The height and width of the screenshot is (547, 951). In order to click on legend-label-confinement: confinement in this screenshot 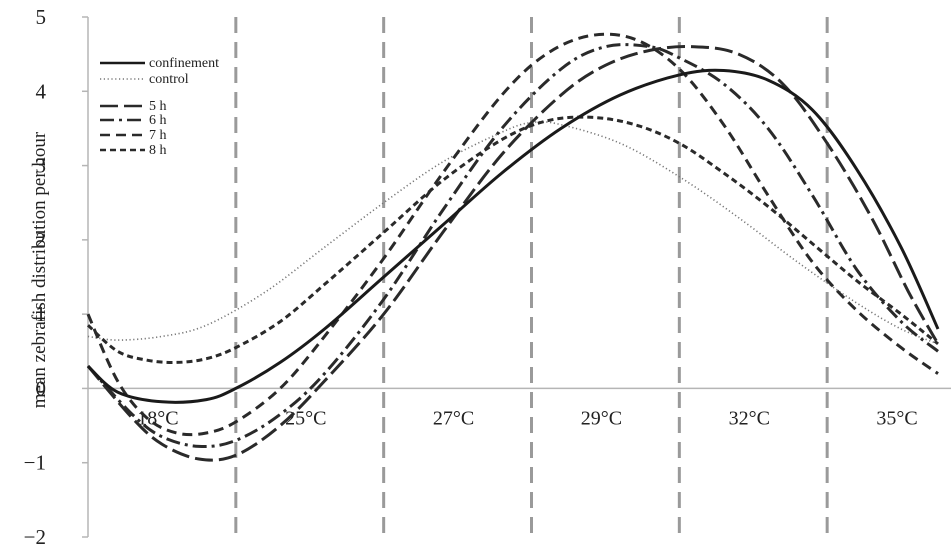, I will do `click(184, 63)`.